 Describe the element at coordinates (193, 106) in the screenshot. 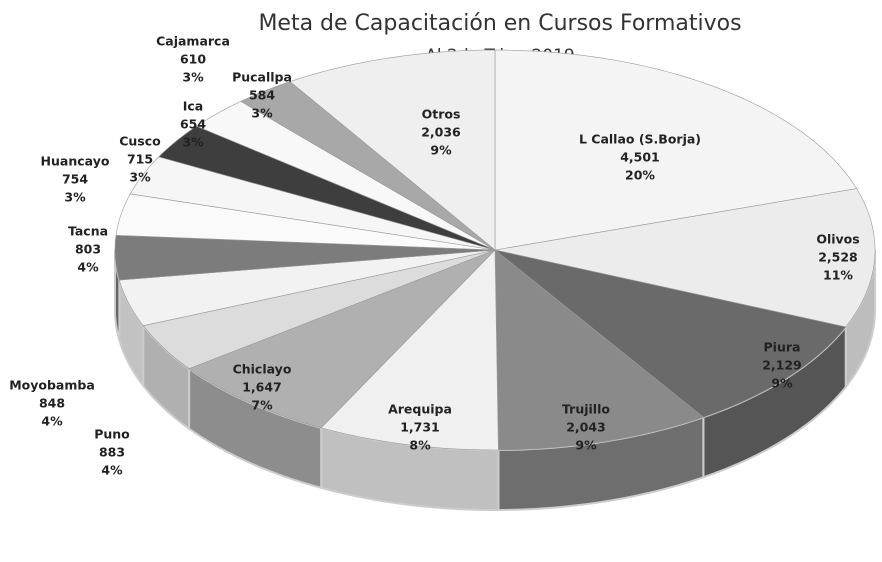

I see `data-label-name: Ica` at that location.